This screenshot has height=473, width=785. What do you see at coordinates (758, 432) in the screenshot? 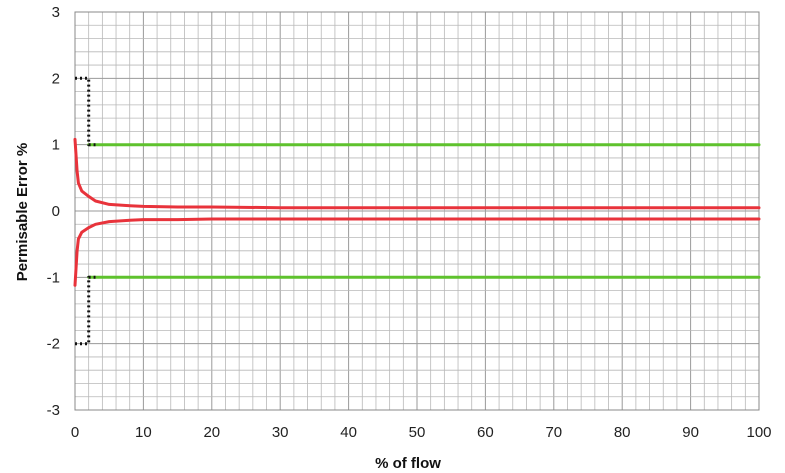
I see `x-tick-label: 100` at bounding box center [758, 432].